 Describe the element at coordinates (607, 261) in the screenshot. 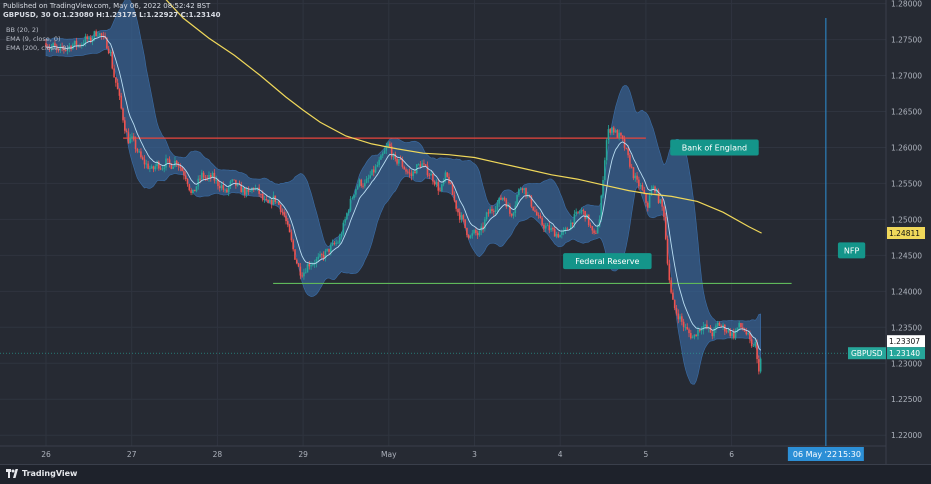

I see `callout-label: Federal Reserve` at that location.